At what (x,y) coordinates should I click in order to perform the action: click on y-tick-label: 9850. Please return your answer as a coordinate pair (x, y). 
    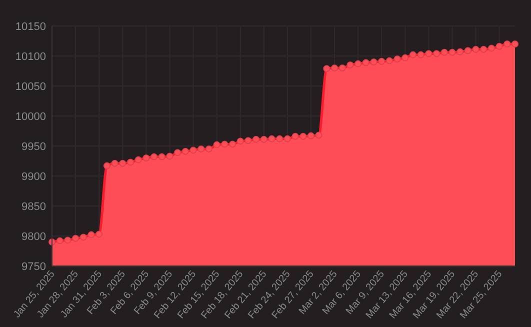
    Looking at the image, I should click on (34, 206).